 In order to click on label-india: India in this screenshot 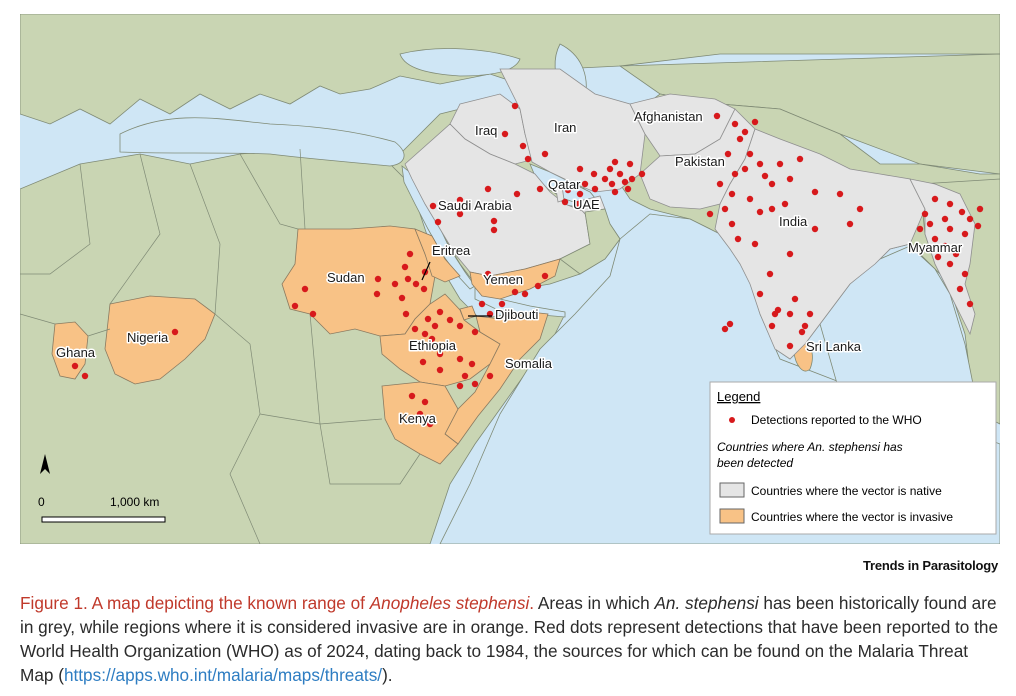, I will do `click(793, 221)`.